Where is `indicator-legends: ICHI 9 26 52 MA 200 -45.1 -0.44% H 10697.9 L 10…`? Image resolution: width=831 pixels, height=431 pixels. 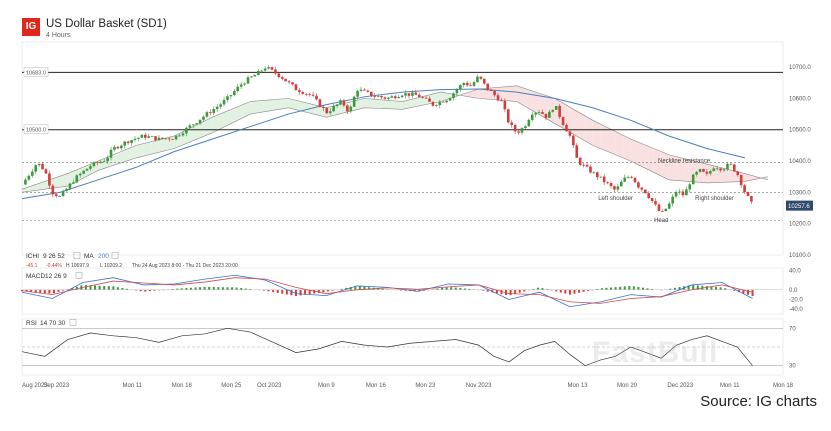 indicator-legends: ICHI 9 26 52 MA 200 -45.1 -0.44% H 10697.9 L 10… is located at coordinates (132, 260).